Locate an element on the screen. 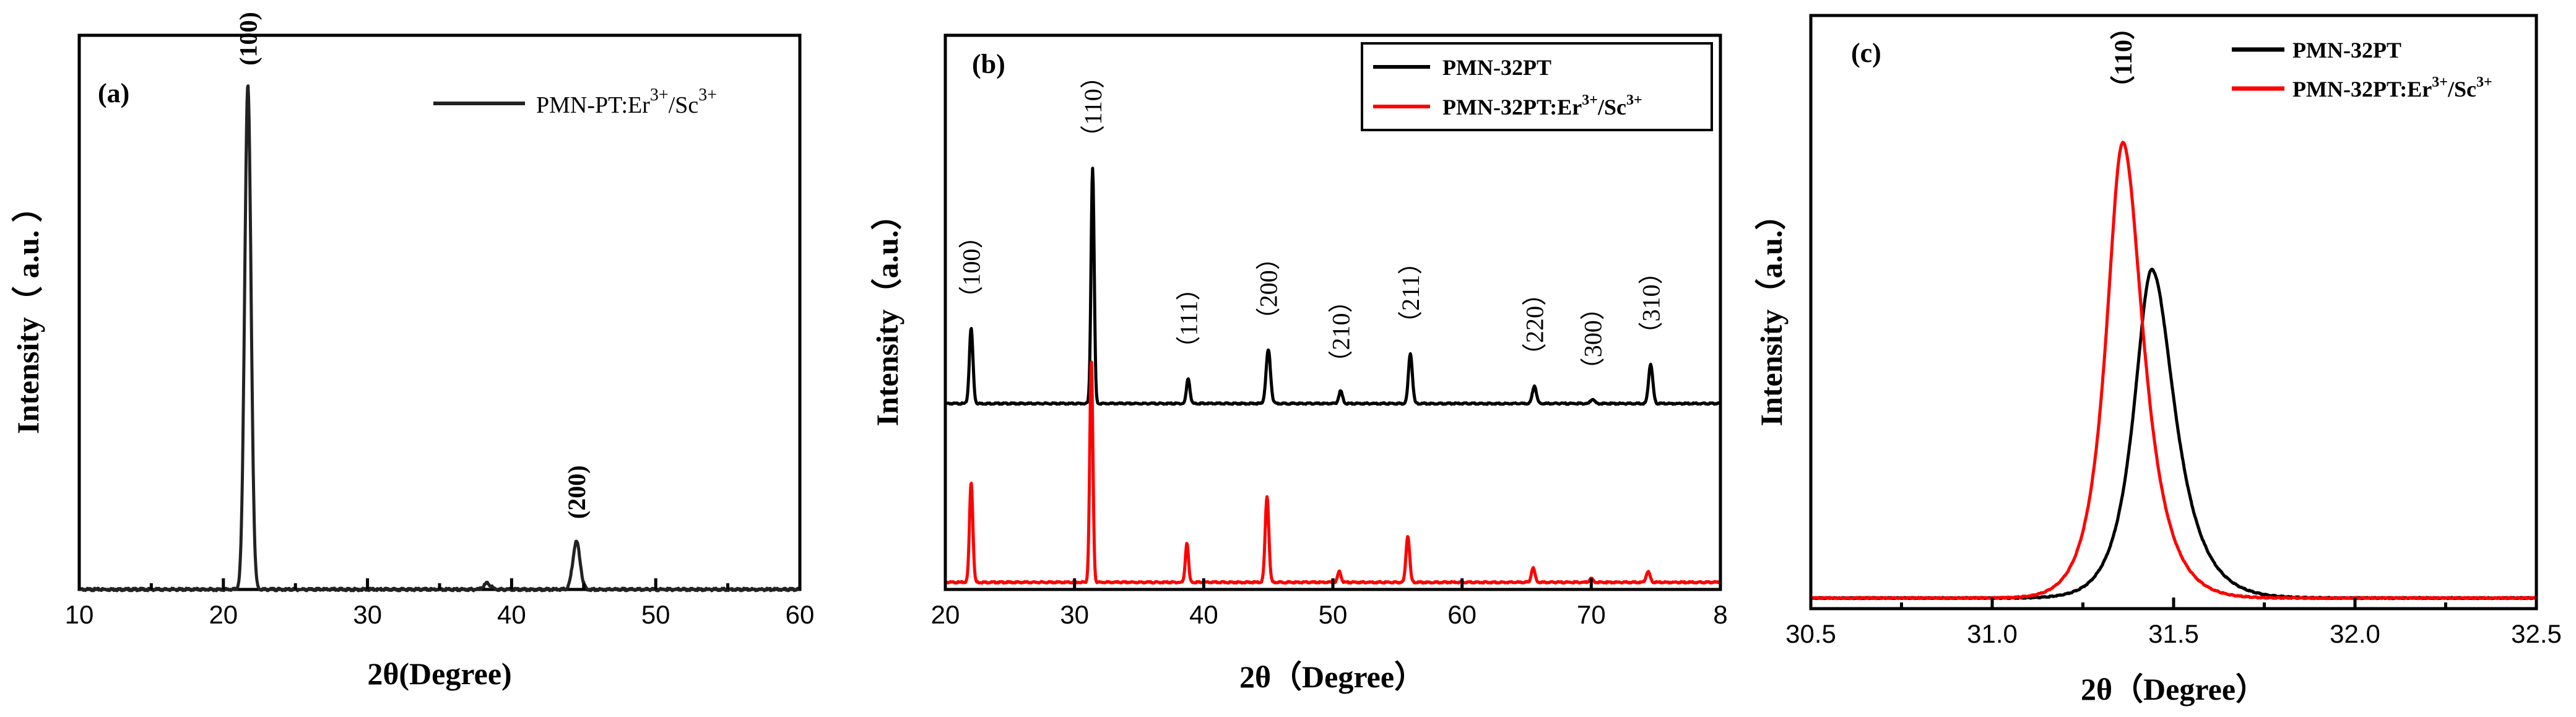 This screenshot has height=717, width=2576. panel-a-x-ticks is located at coordinates (439, 583).